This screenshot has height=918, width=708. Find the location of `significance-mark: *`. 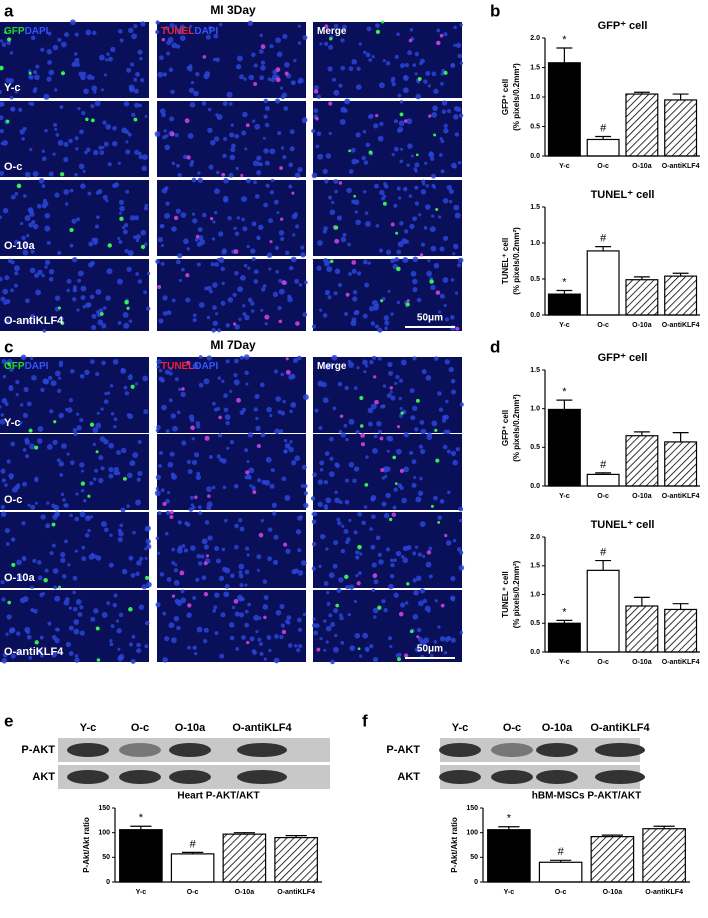

significance-mark: * is located at coordinates (564, 40).